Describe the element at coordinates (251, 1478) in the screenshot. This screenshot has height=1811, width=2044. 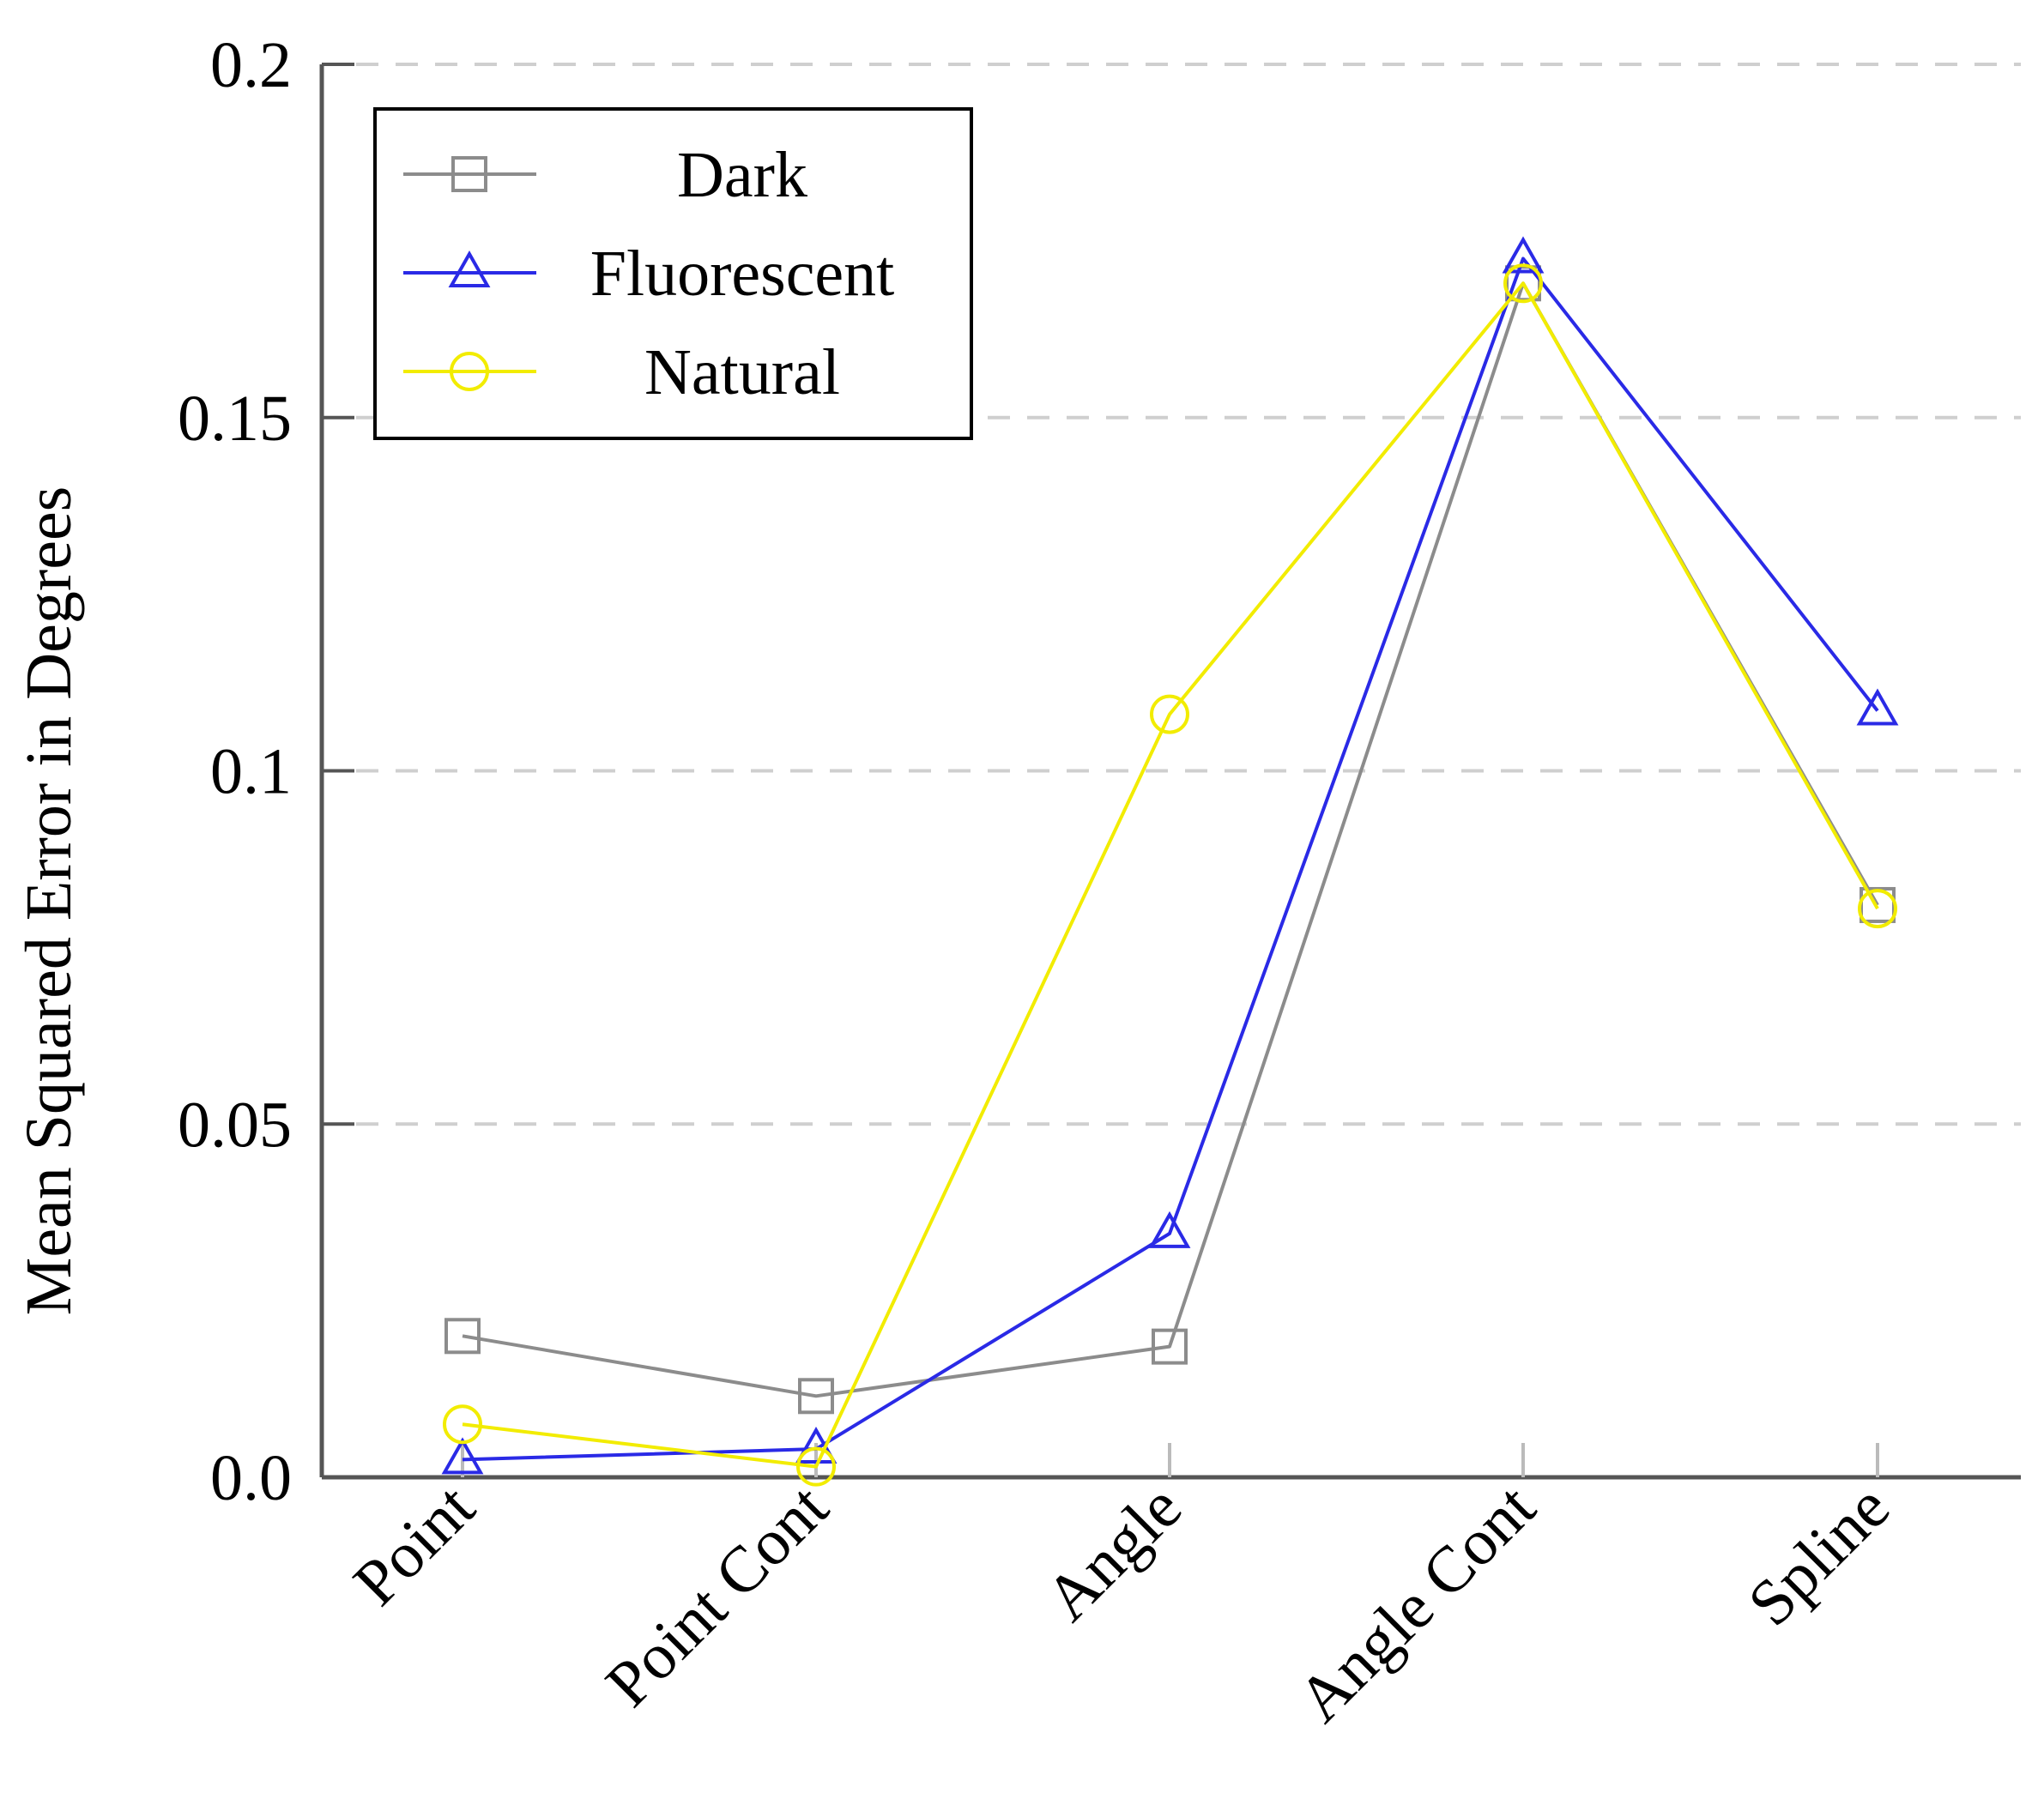
I see `y-tick-label: 0.0` at that location.